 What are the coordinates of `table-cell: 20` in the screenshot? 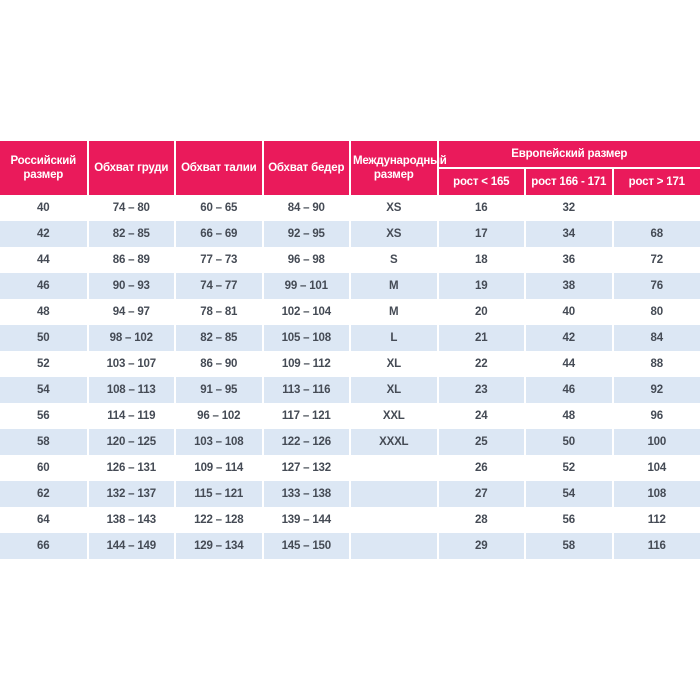 It's located at (481, 312).